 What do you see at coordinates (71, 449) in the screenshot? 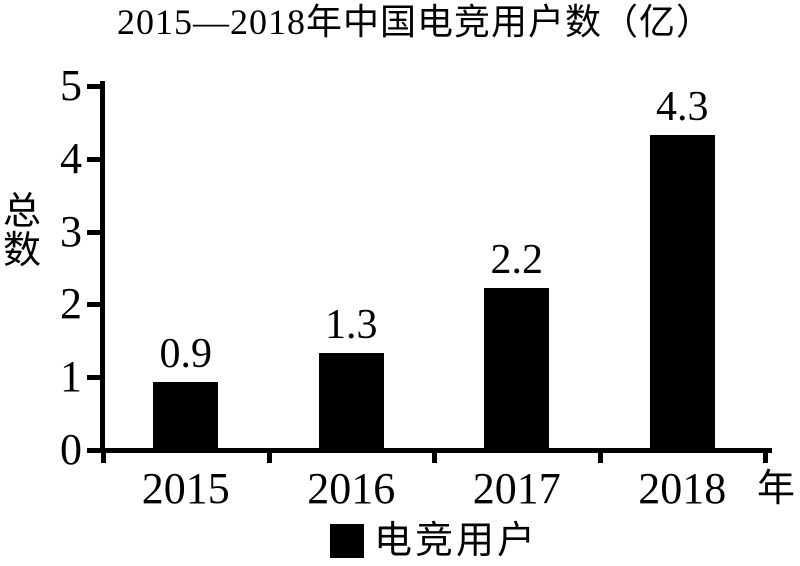
I see `y-axis-tick-label: 0` at bounding box center [71, 449].